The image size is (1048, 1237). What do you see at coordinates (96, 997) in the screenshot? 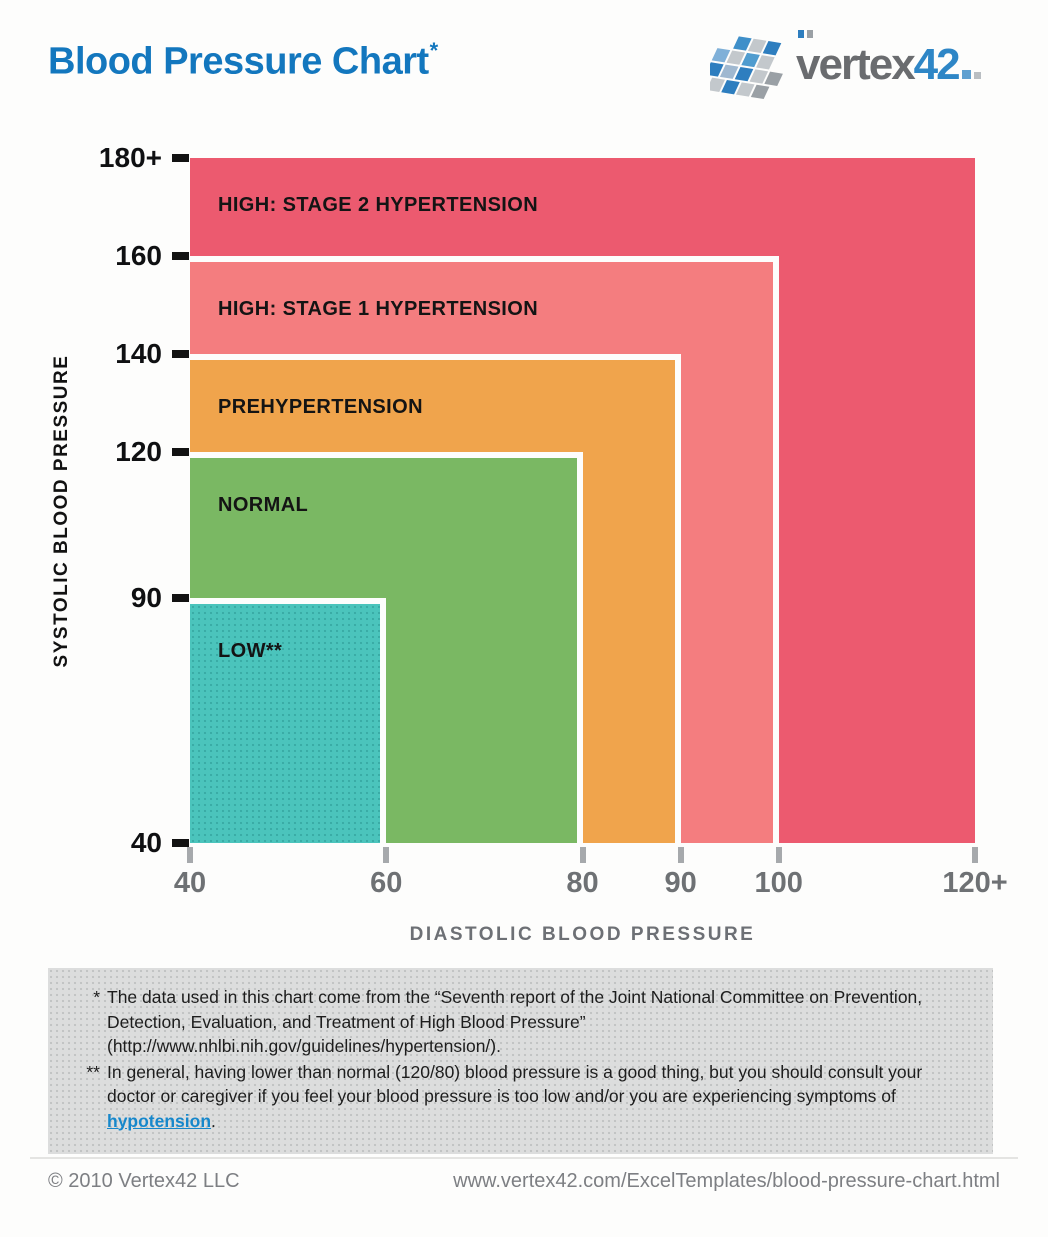
I see `footnote-marker: *` at bounding box center [96, 997].